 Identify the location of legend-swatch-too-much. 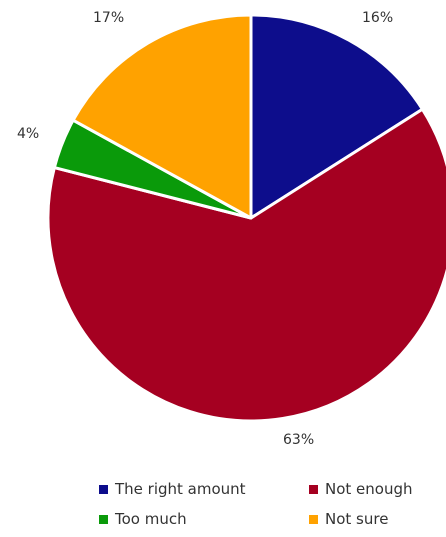
(103, 519).